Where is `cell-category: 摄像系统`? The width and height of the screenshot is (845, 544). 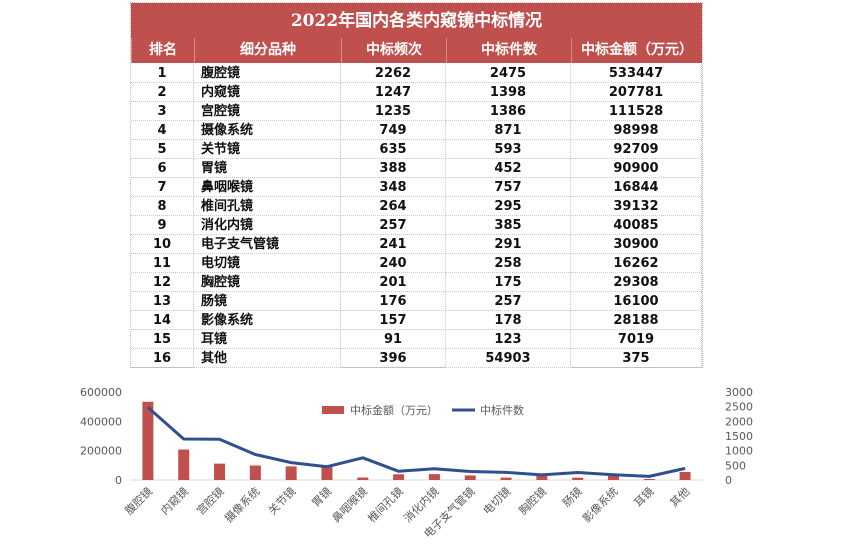
cell-category: 摄像系统 is located at coordinates (267, 130).